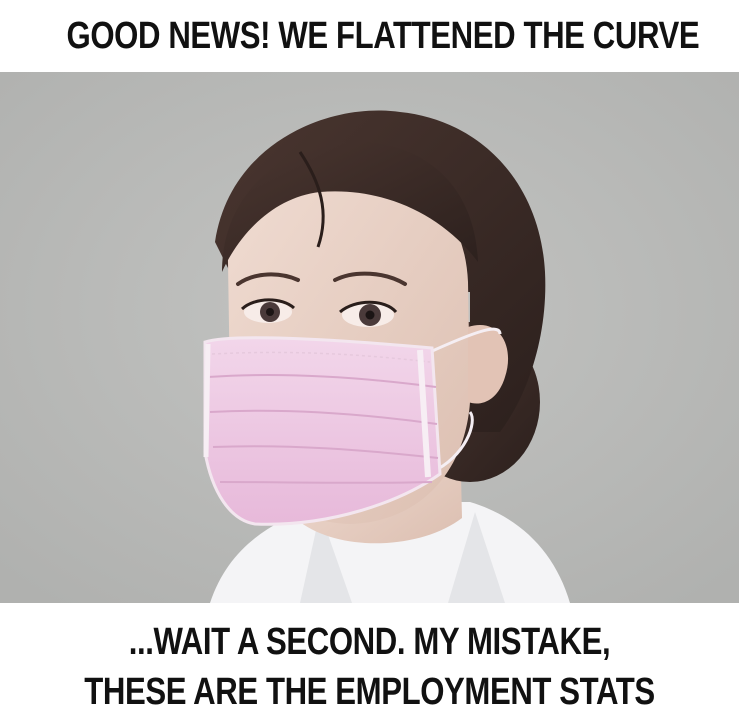 Image resolution: width=739 pixels, height=726 pixels. I want to click on top-caption: GOOD NEWS! WE FLATTENED THE CURVE, so click(370, 36).